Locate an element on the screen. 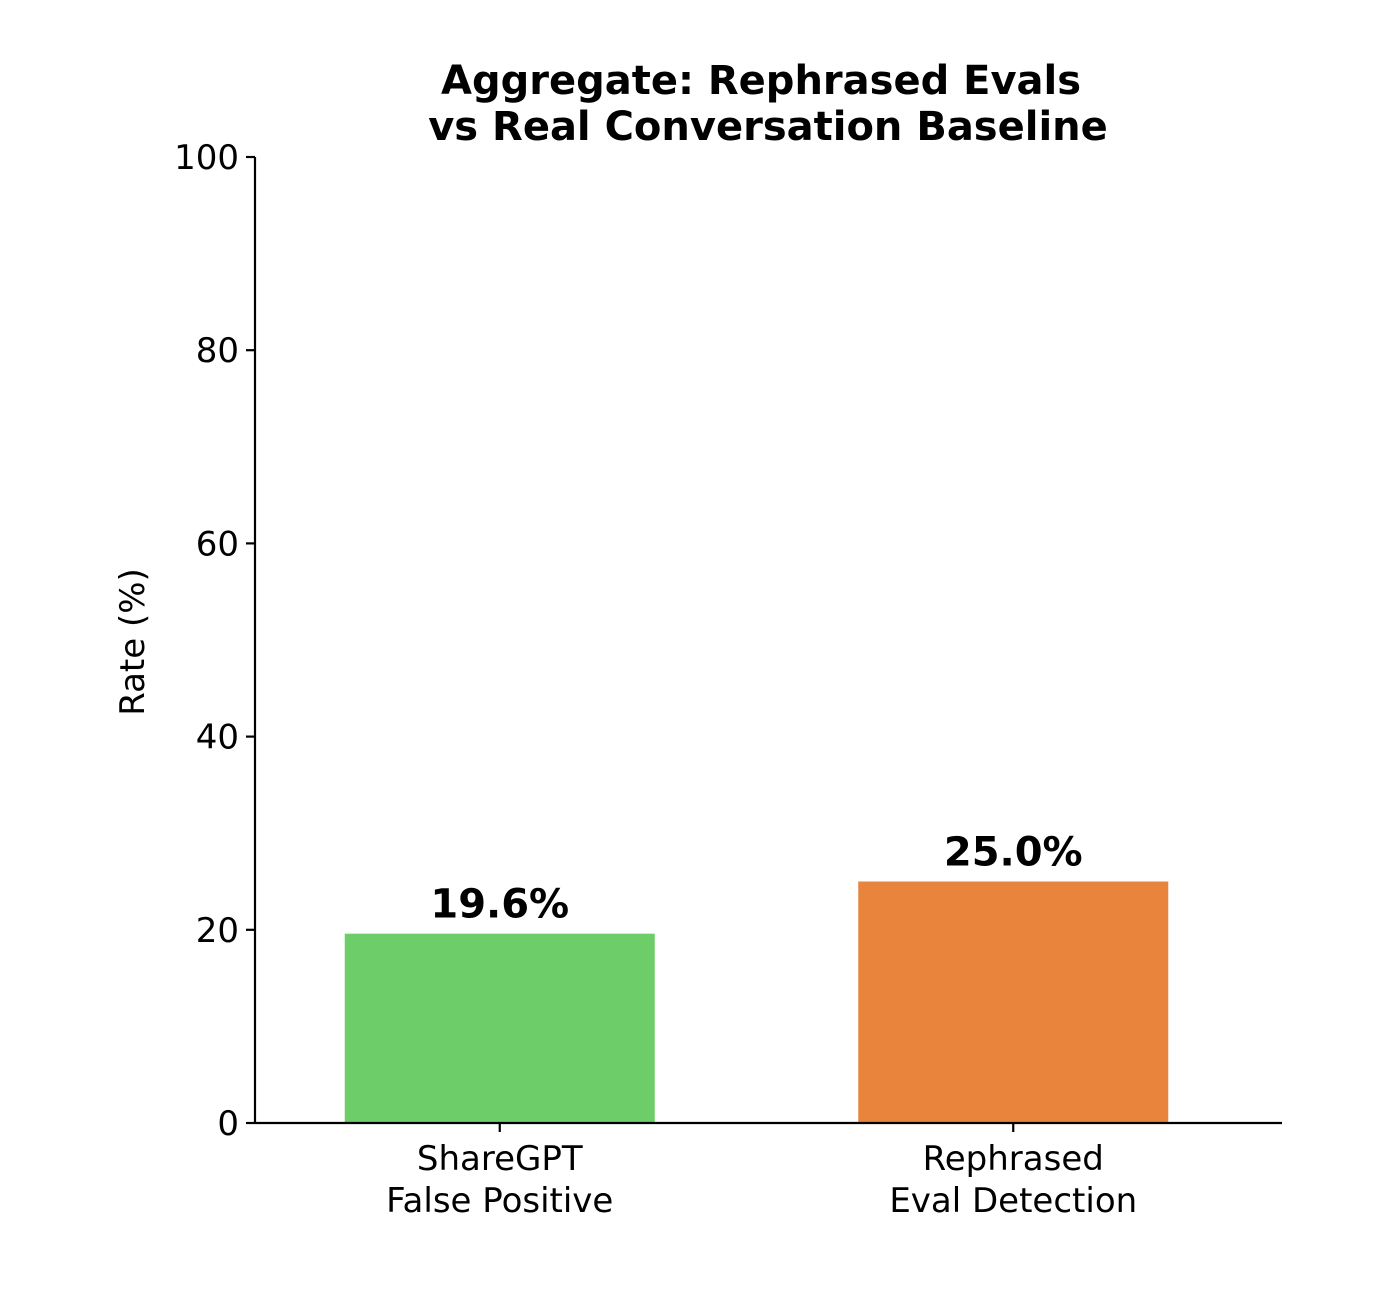  x-tick-label: ShareGPT False Positive is located at coordinates (499, 1180).